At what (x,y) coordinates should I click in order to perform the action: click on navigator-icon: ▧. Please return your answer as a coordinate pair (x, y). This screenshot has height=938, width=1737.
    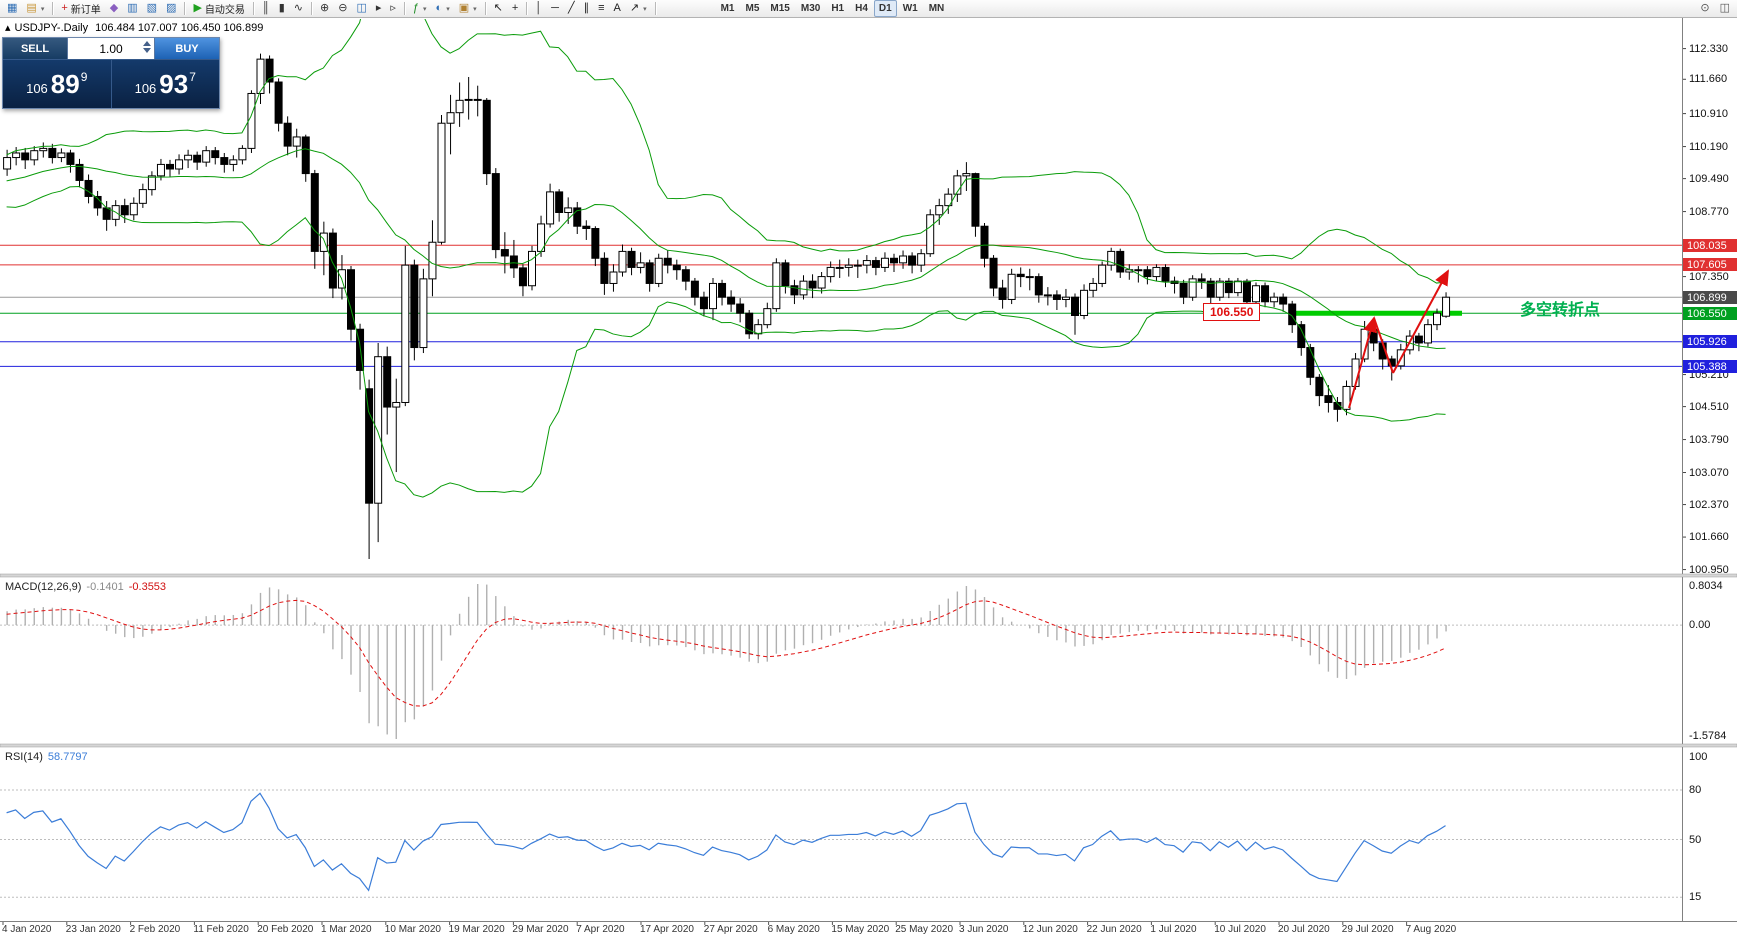
    Looking at the image, I should click on (152, 8).